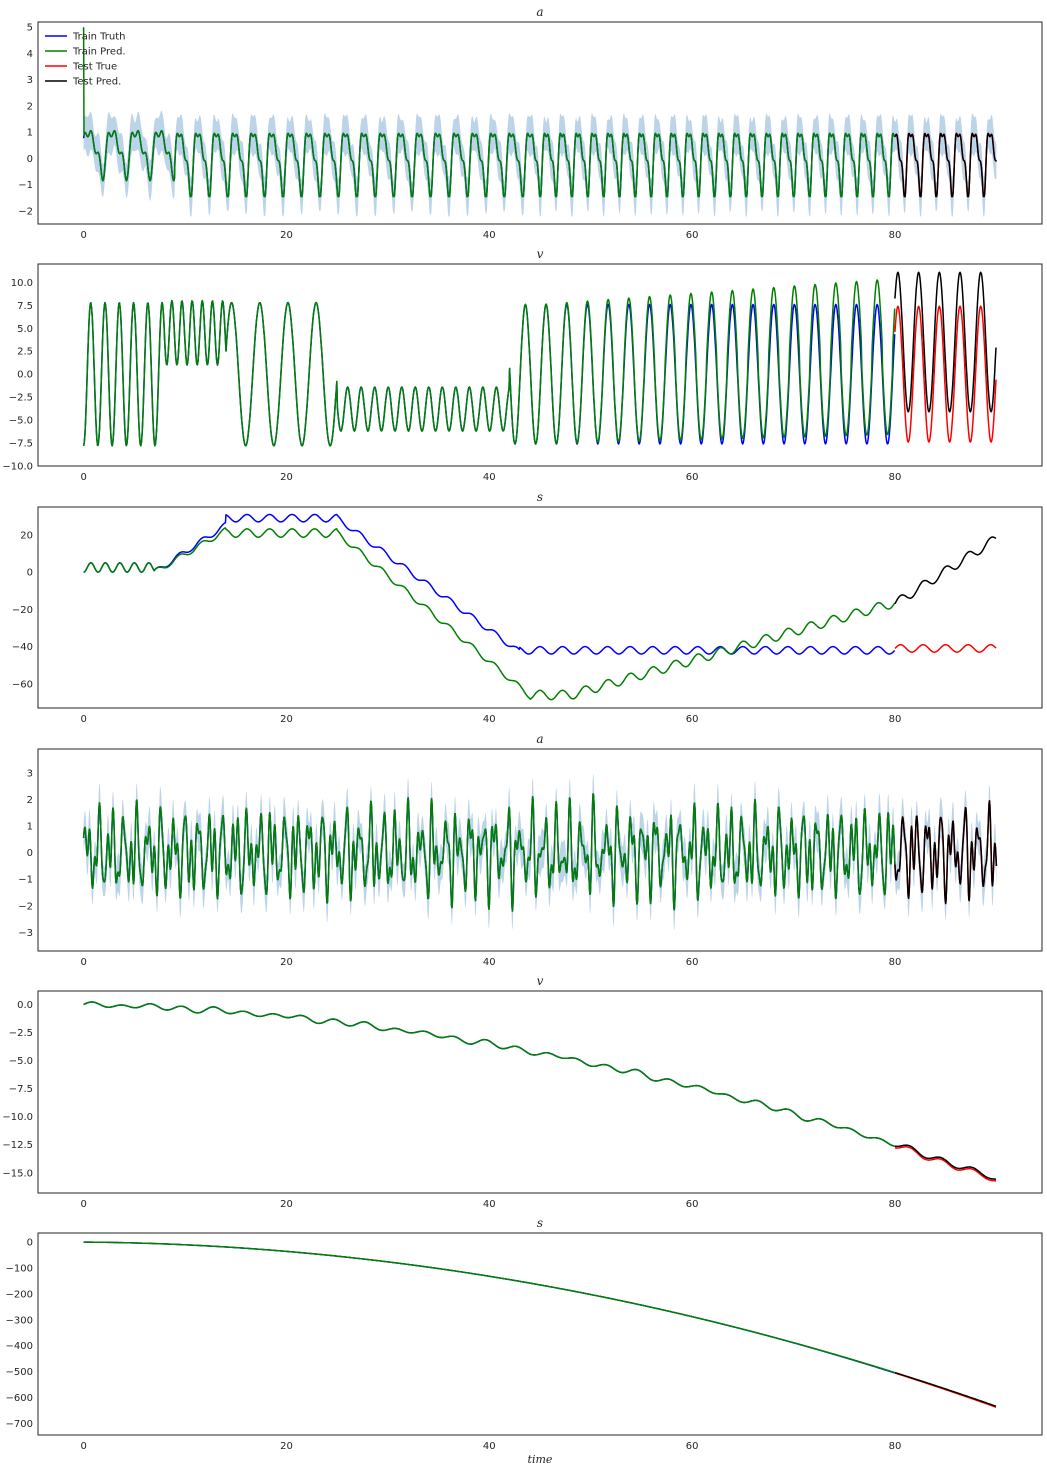 The width and height of the screenshot is (1047, 1472). I want to click on y-tick-label: −300, so click(19, 1320).